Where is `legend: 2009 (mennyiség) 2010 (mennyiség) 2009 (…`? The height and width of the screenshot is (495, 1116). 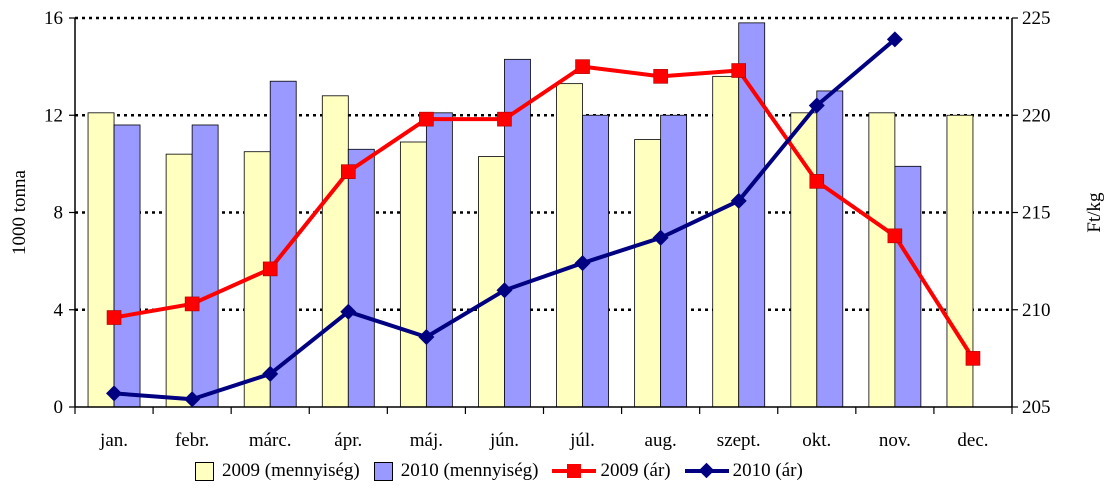
legend: 2009 (mennyiség) 2010 (mennyiség) 2009 (… is located at coordinates (558, 474).